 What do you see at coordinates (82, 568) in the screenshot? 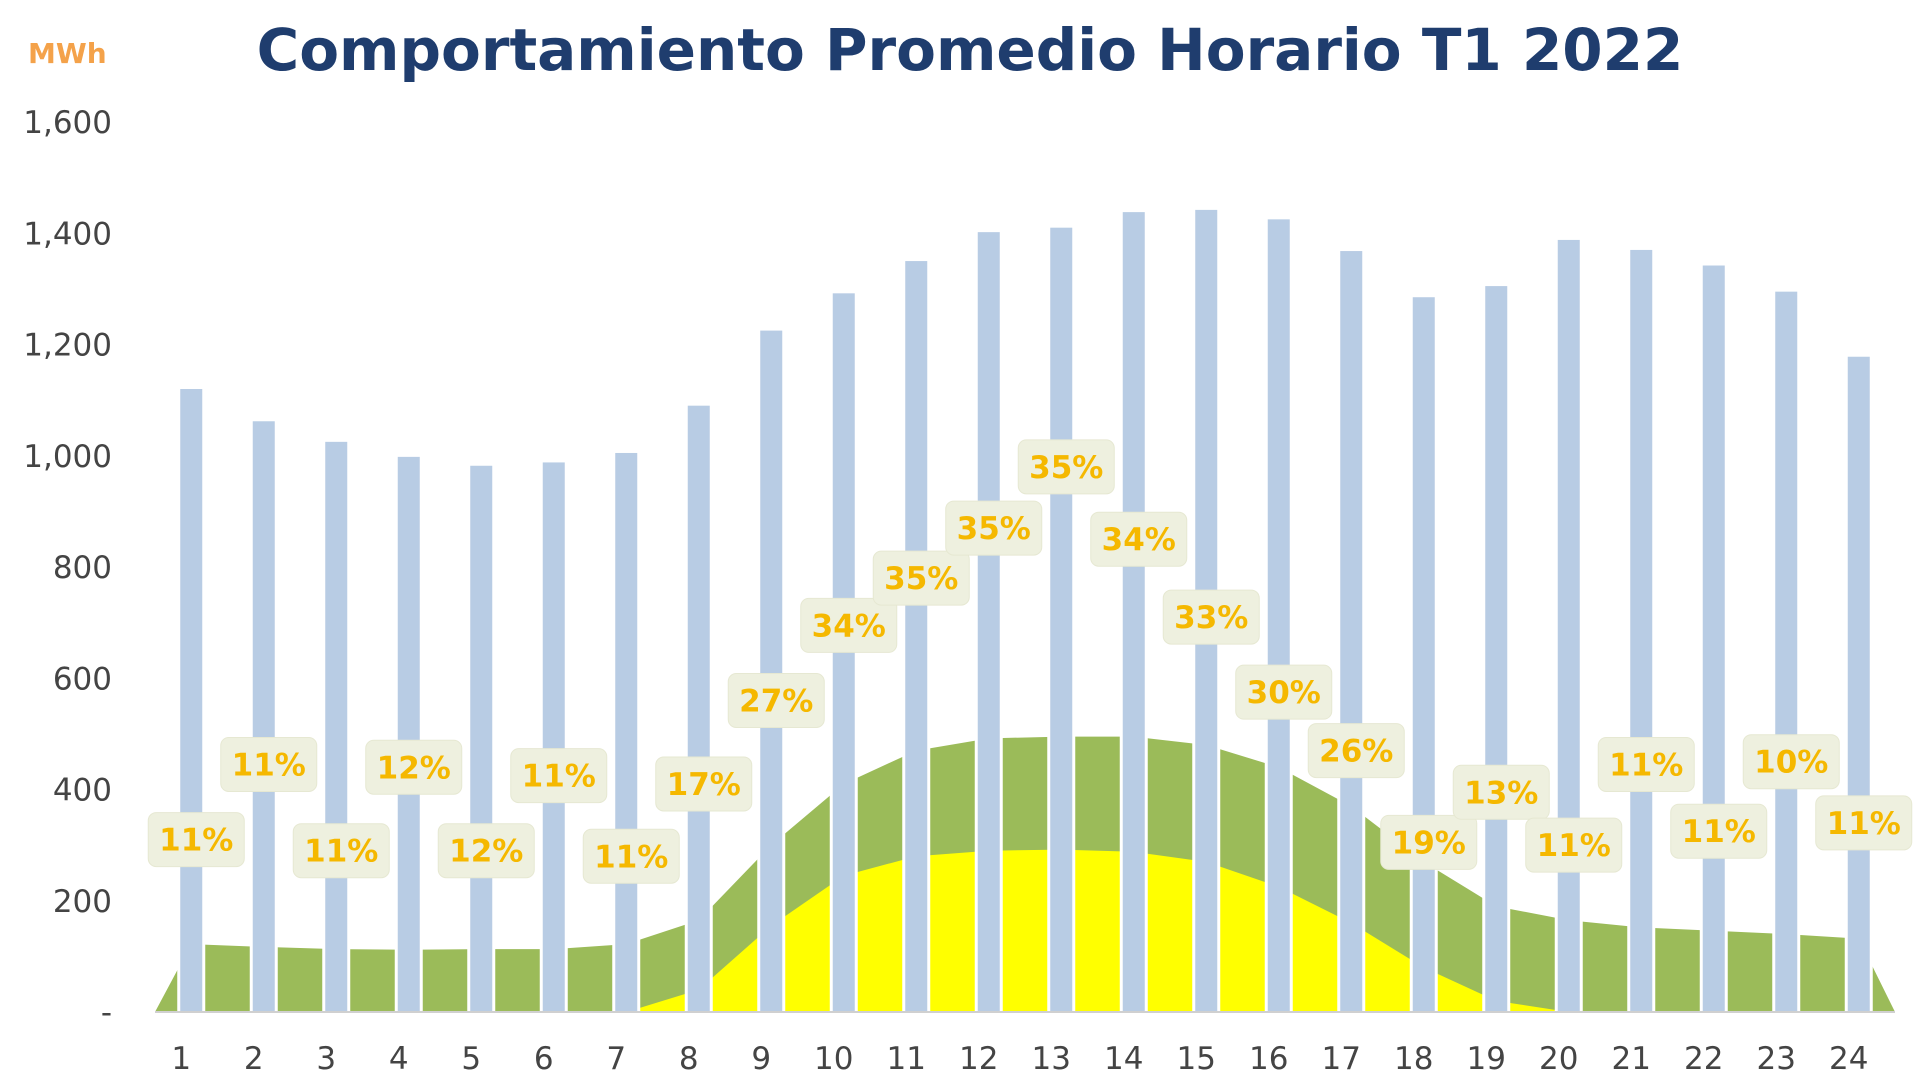
I see `y-tick-label: 800` at bounding box center [82, 568].